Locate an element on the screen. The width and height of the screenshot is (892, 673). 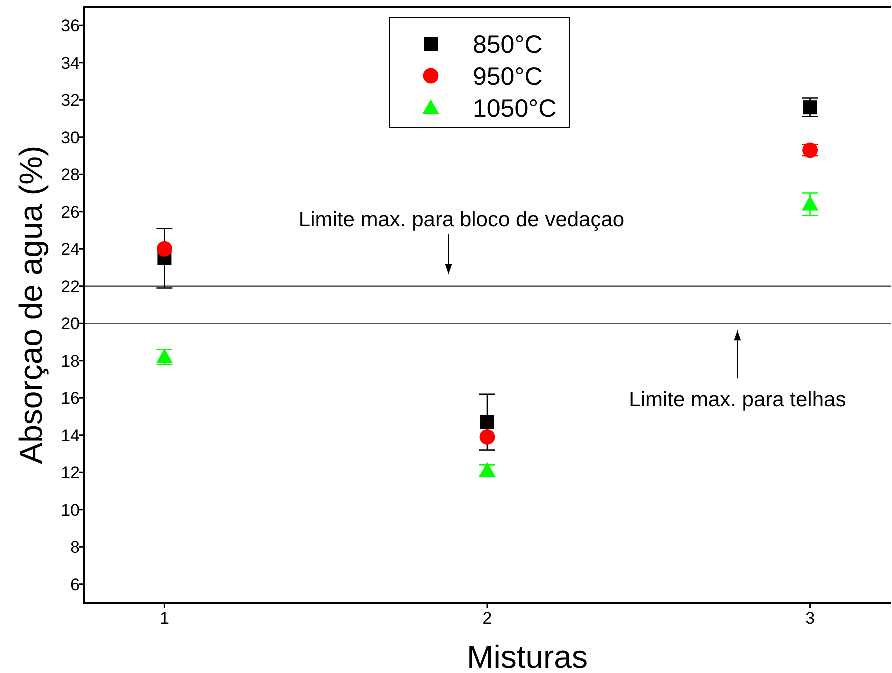
legend-label: 1050°C is located at coordinates (515, 109).